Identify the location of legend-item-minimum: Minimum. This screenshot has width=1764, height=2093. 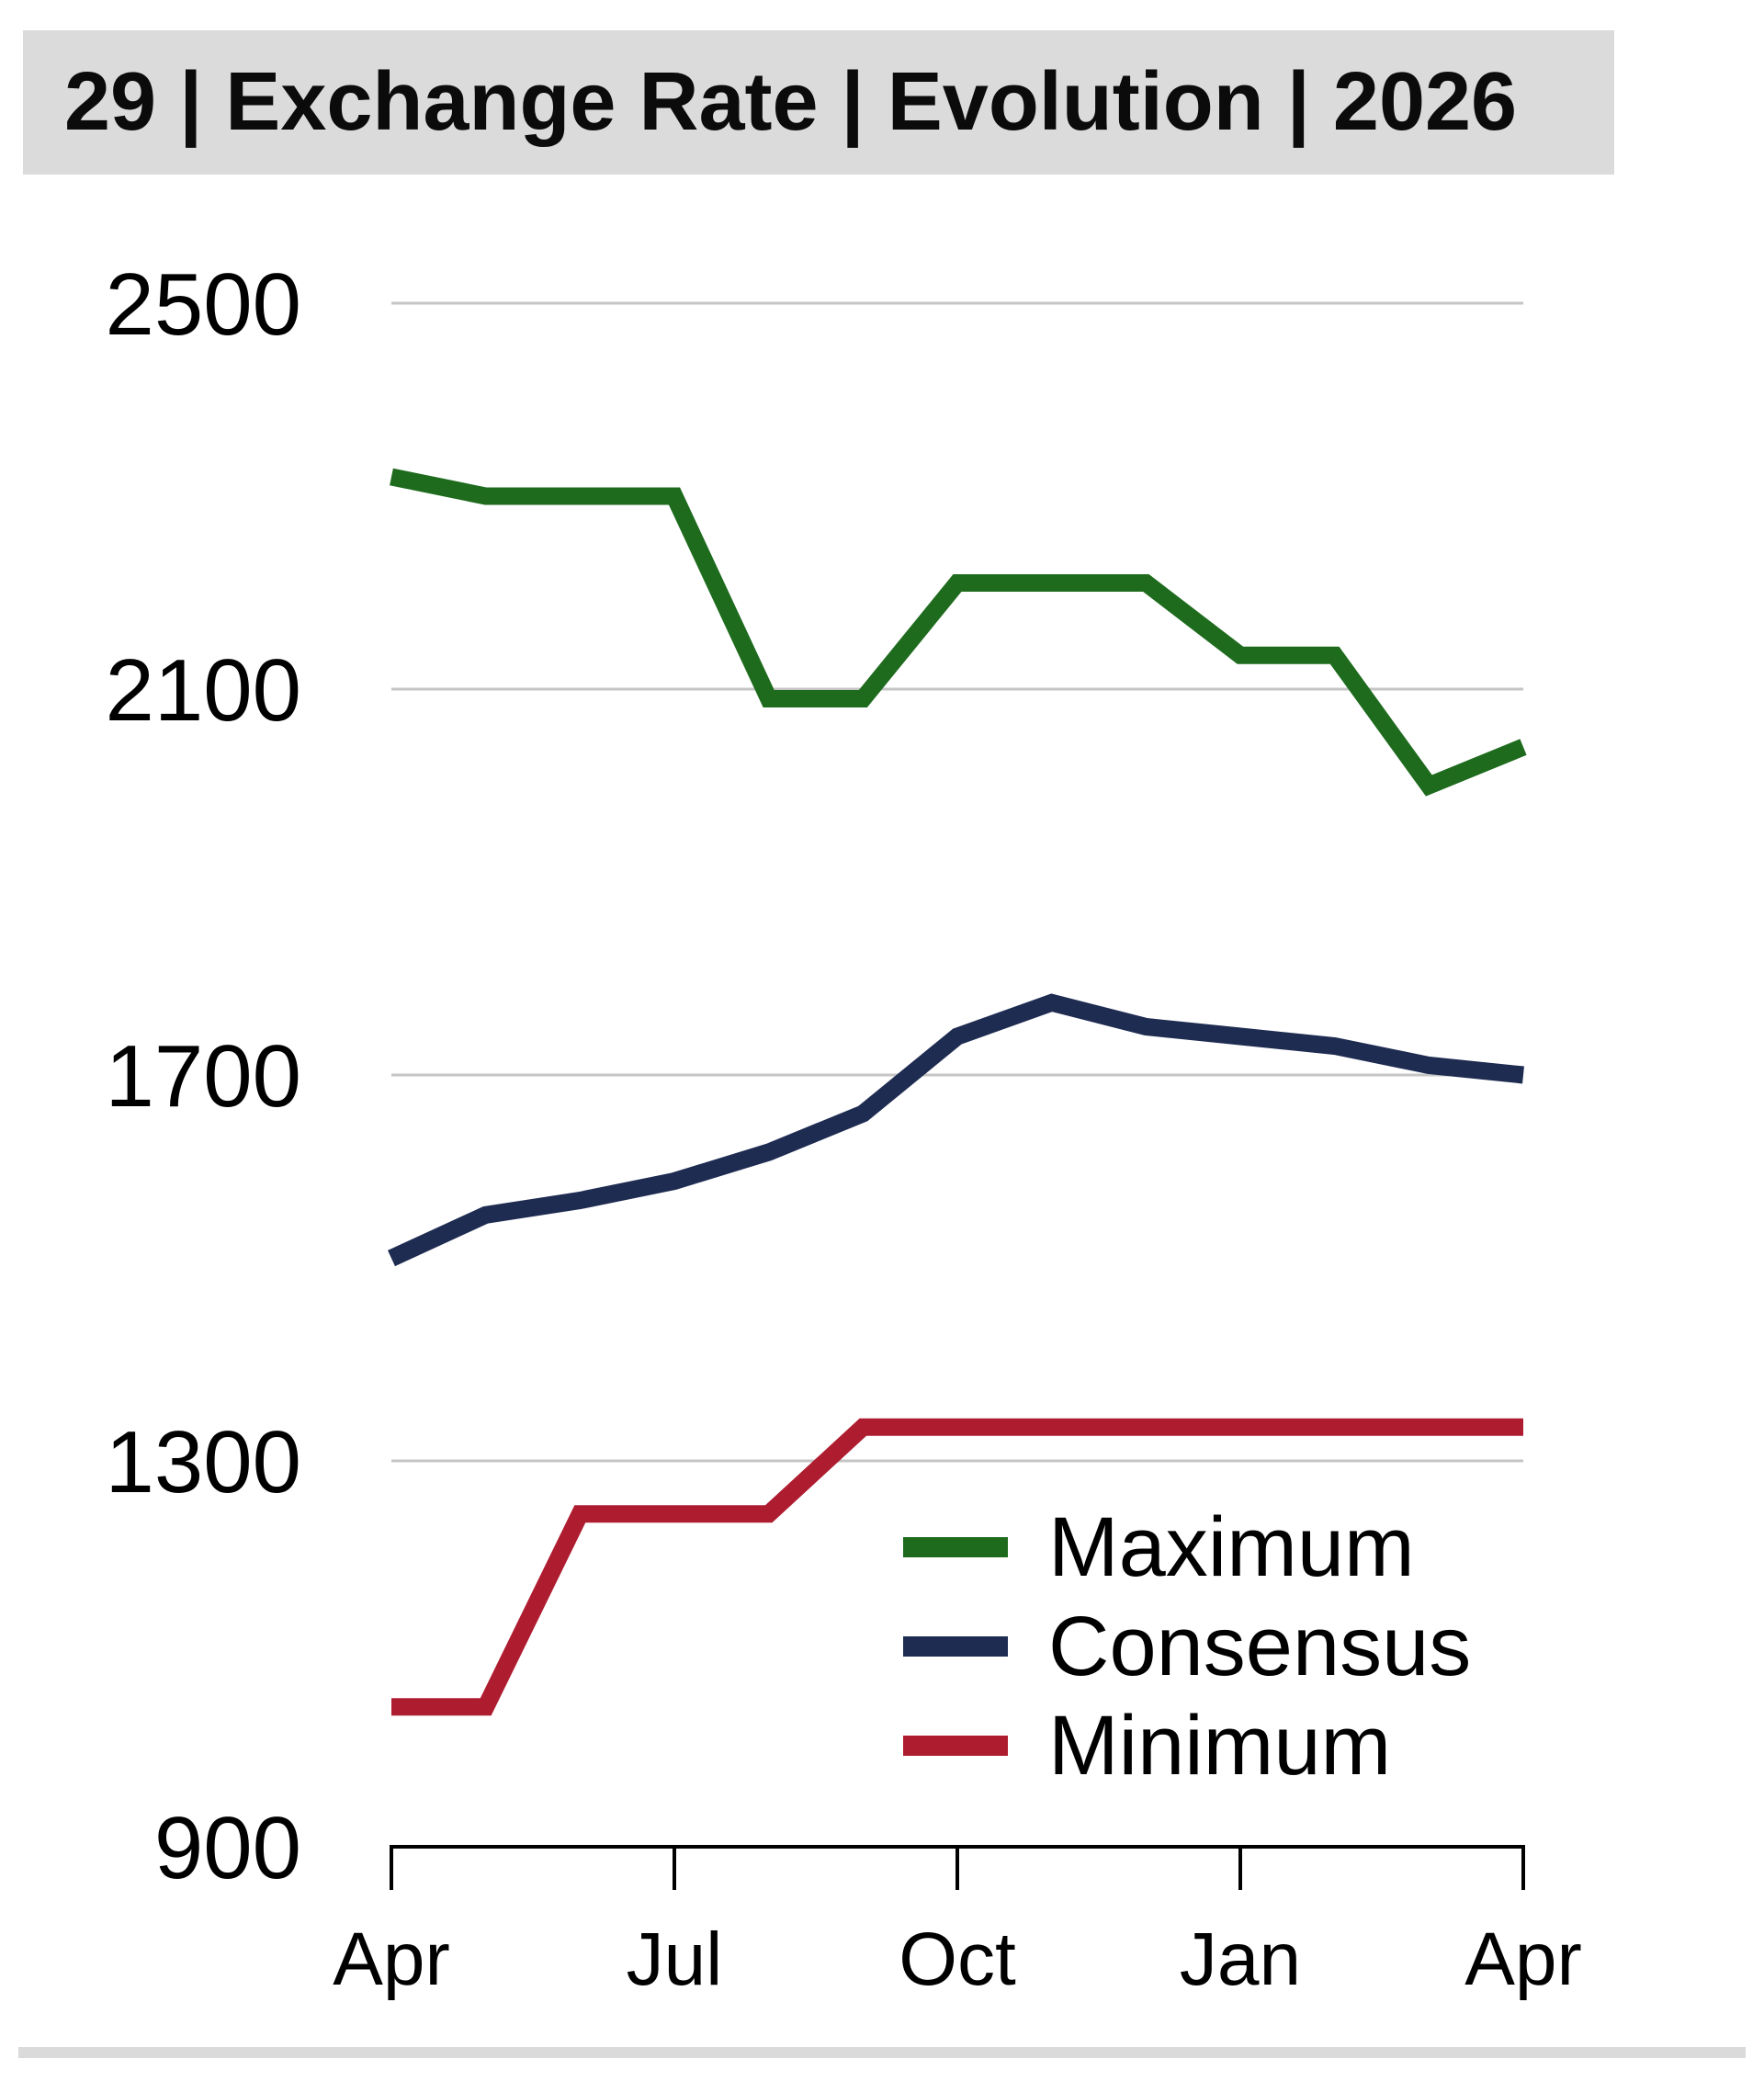
(1147, 1746).